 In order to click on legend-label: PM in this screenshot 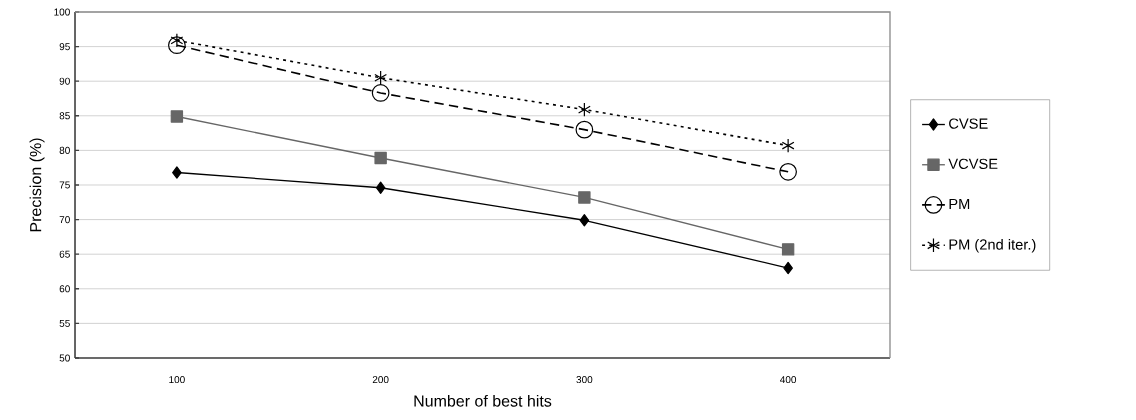, I will do `click(959, 203)`.